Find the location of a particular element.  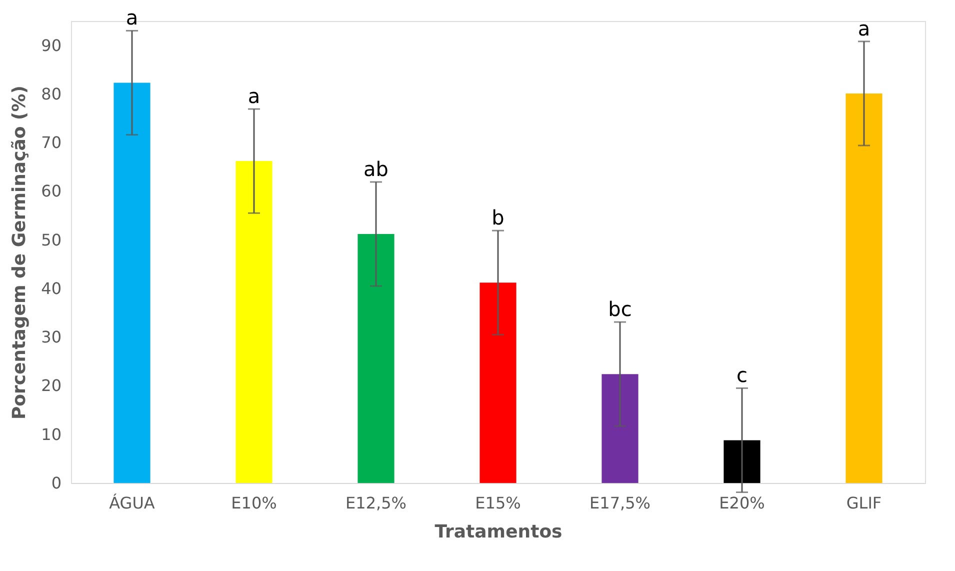

y-tick-label: 20 is located at coordinates (51, 386).